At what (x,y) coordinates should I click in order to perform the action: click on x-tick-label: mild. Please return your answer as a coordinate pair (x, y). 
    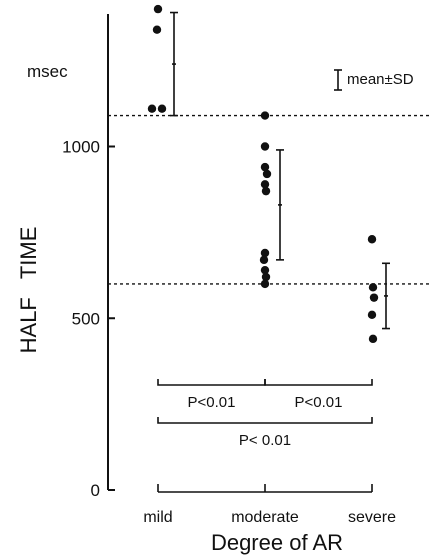
    Looking at the image, I should click on (157, 517).